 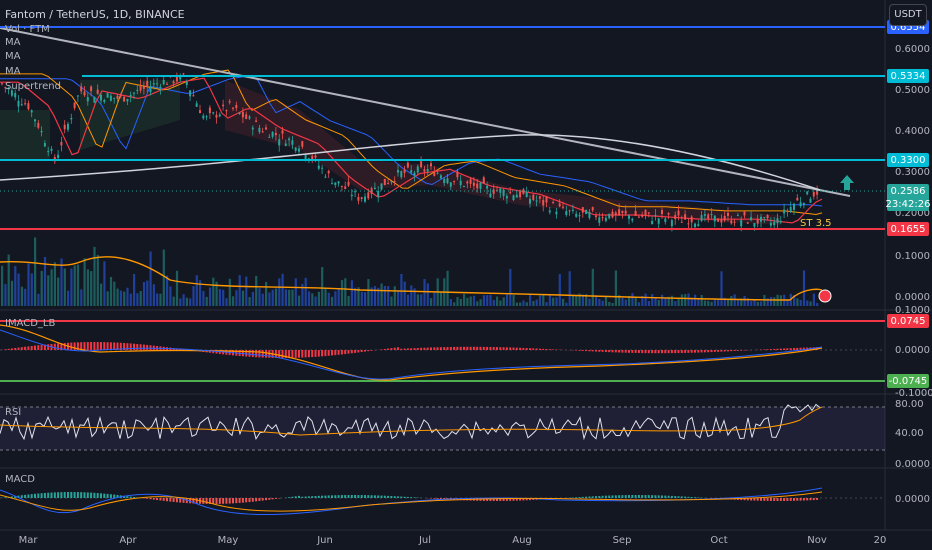 I want to click on ma-indicator-label-1: MA, so click(x=13, y=42).